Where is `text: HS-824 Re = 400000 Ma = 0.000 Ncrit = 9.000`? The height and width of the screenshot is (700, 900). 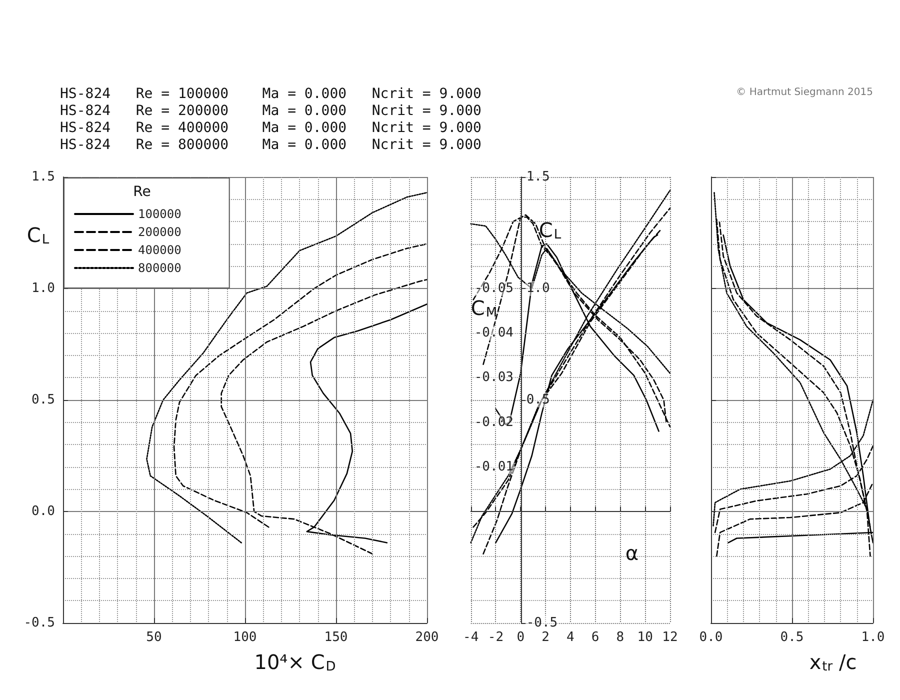
text: HS-824 Re = 400000 Ma = 0.000 Ncrit = 9.000 is located at coordinates (271, 128).